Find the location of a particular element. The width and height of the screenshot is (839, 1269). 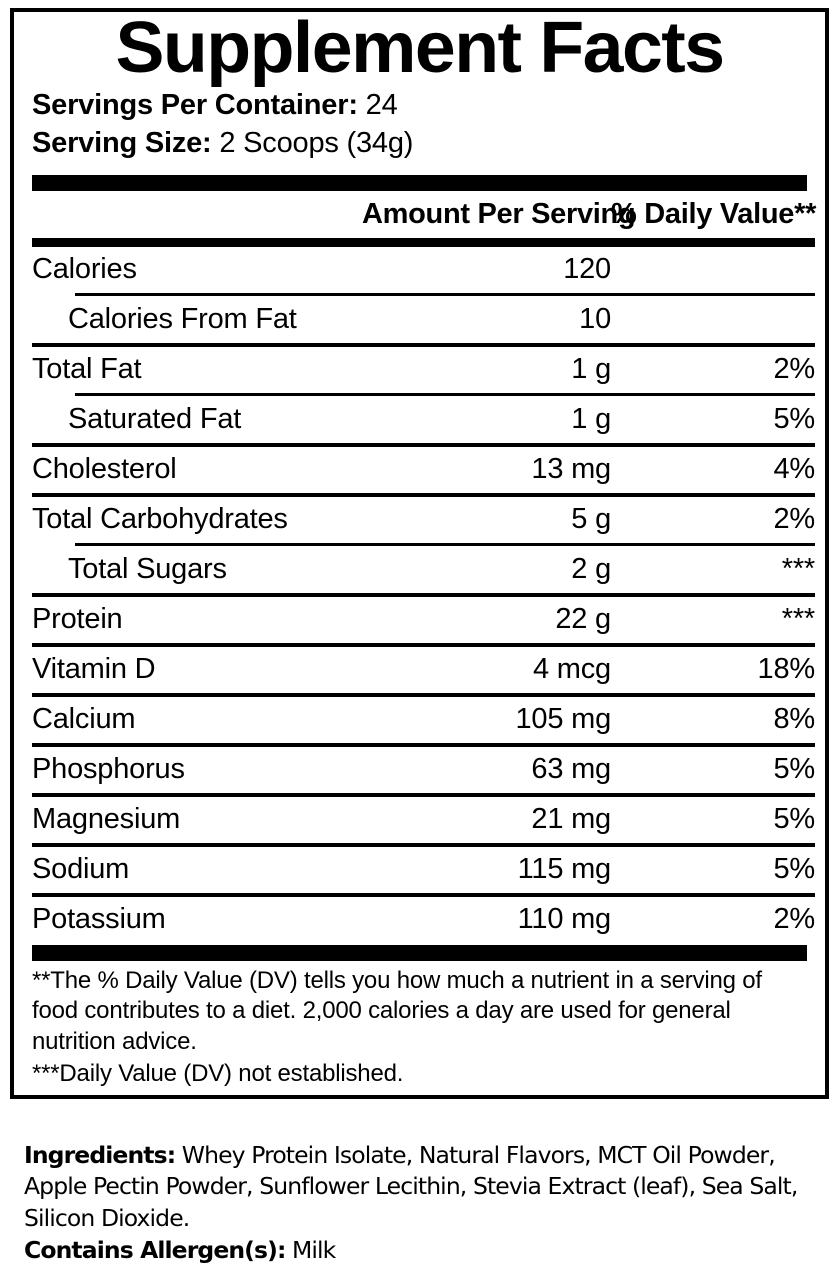

table-header-row: Amount Per Serving % Daily Value** is located at coordinates (424, 214).